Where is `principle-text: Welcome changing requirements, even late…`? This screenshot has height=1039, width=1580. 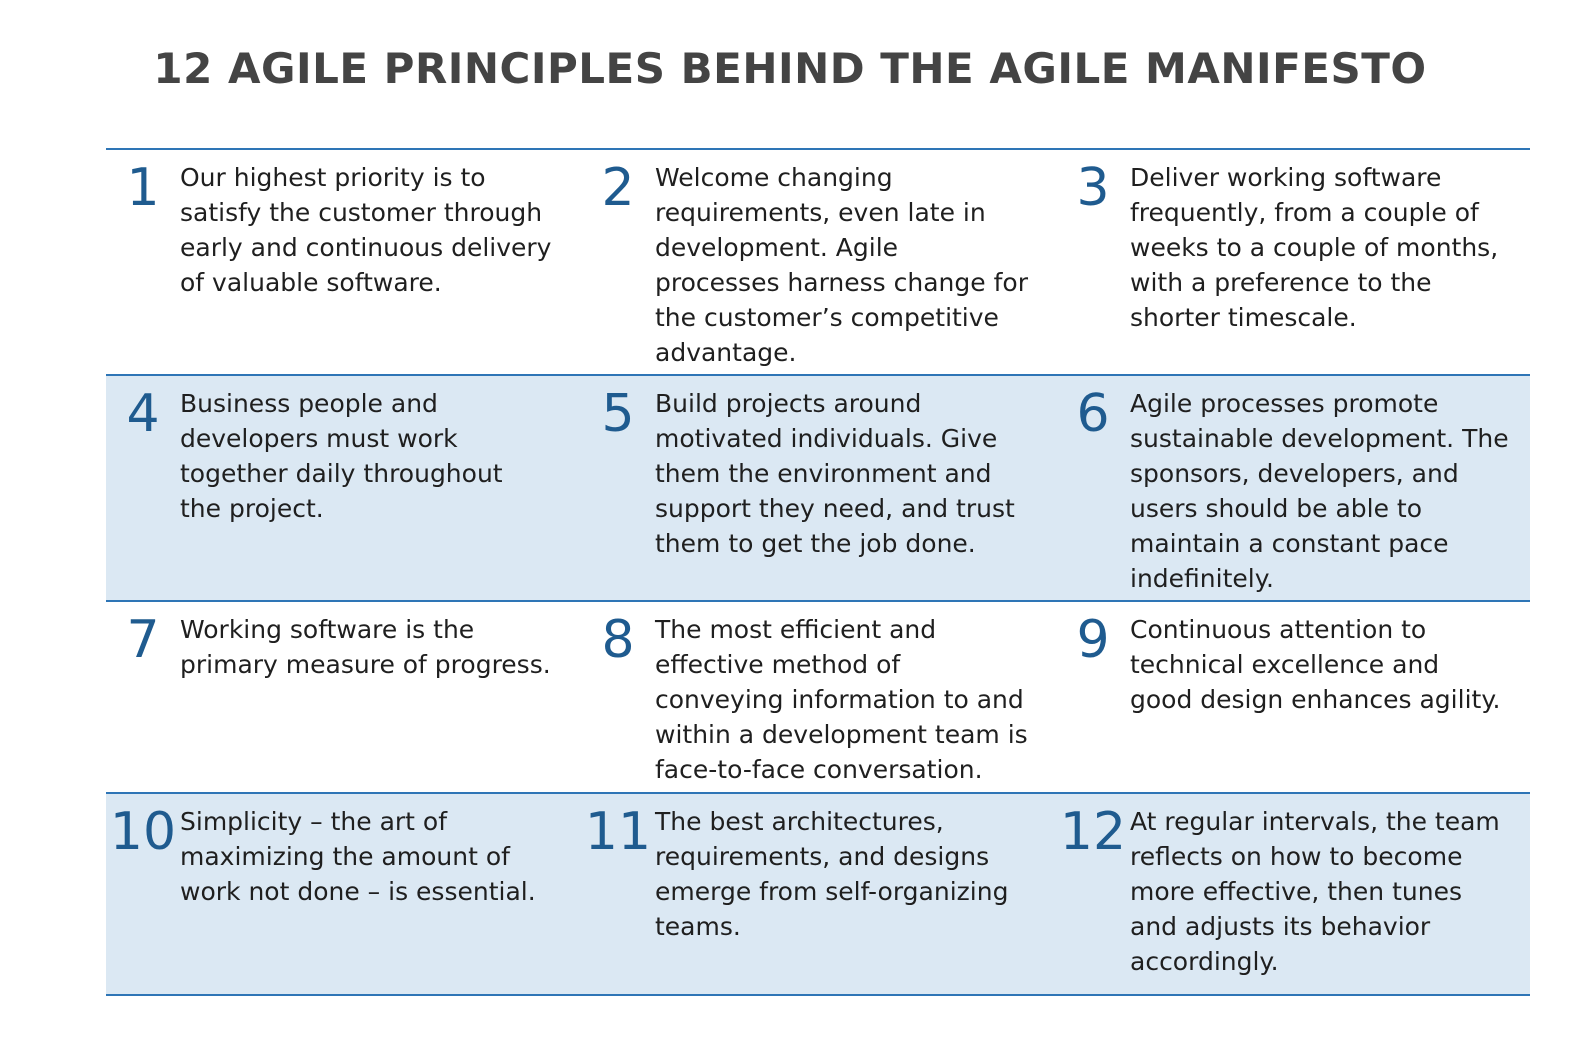
principle-text: Welcome changing requirements, even late… is located at coordinates (841, 265).